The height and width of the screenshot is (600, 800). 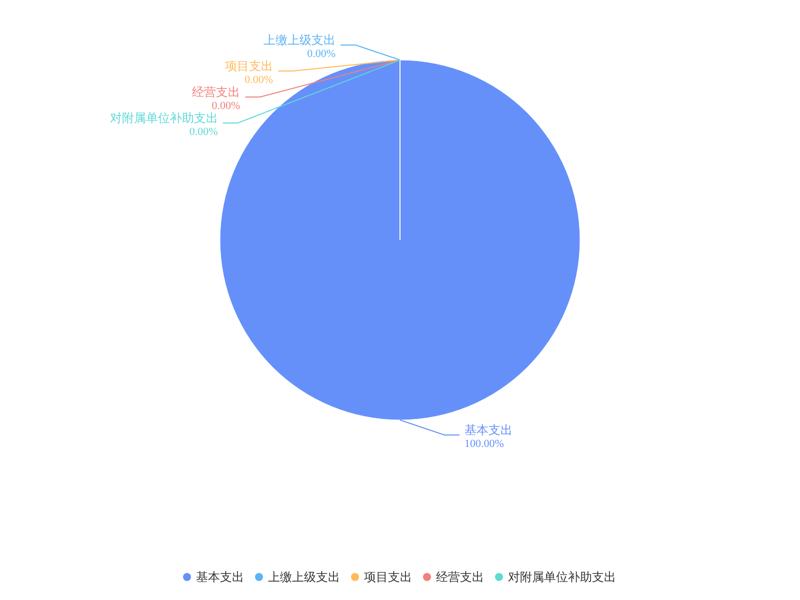 I want to click on data-label: 100.00%, so click(x=484, y=444).